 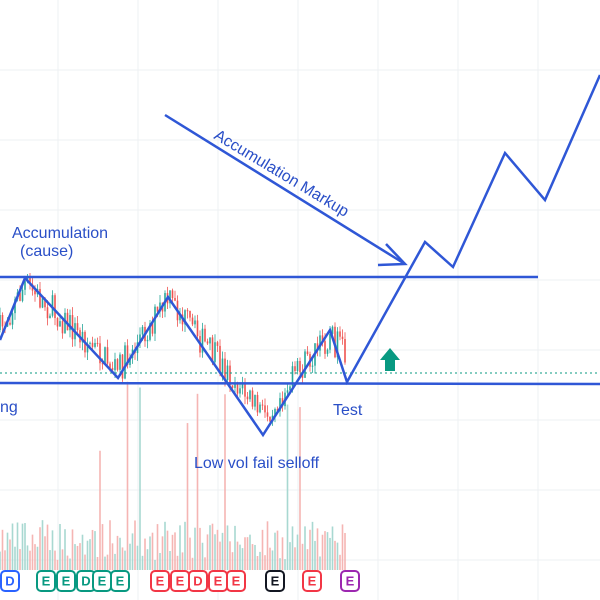 What do you see at coordinates (9, 407) in the screenshot?
I see `annotation: ng` at bounding box center [9, 407].